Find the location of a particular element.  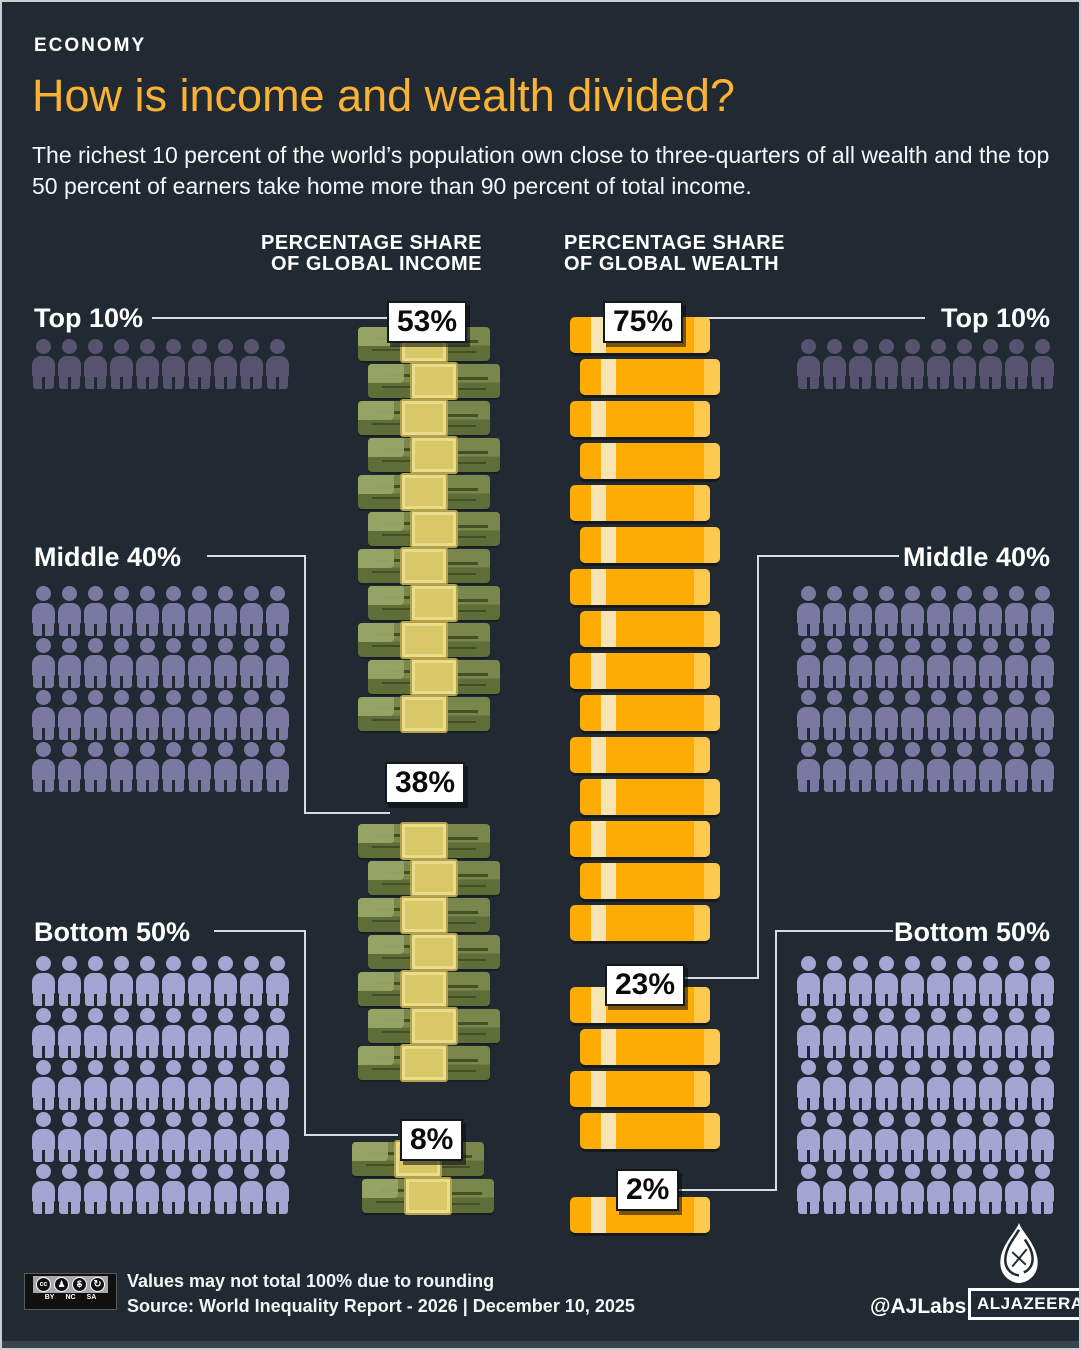

label-middle40-left: Middle 40% is located at coordinates (108, 557).